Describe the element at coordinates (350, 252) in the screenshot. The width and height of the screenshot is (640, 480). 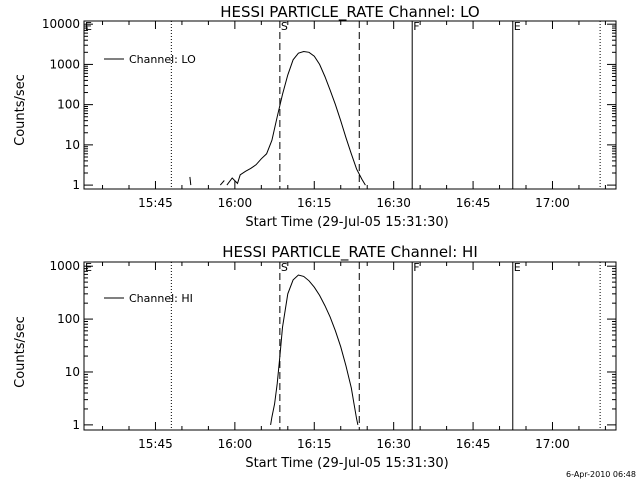
I see `chart-title-hi: HESSI PARTICLE_RATE Channel: HI` at that location.